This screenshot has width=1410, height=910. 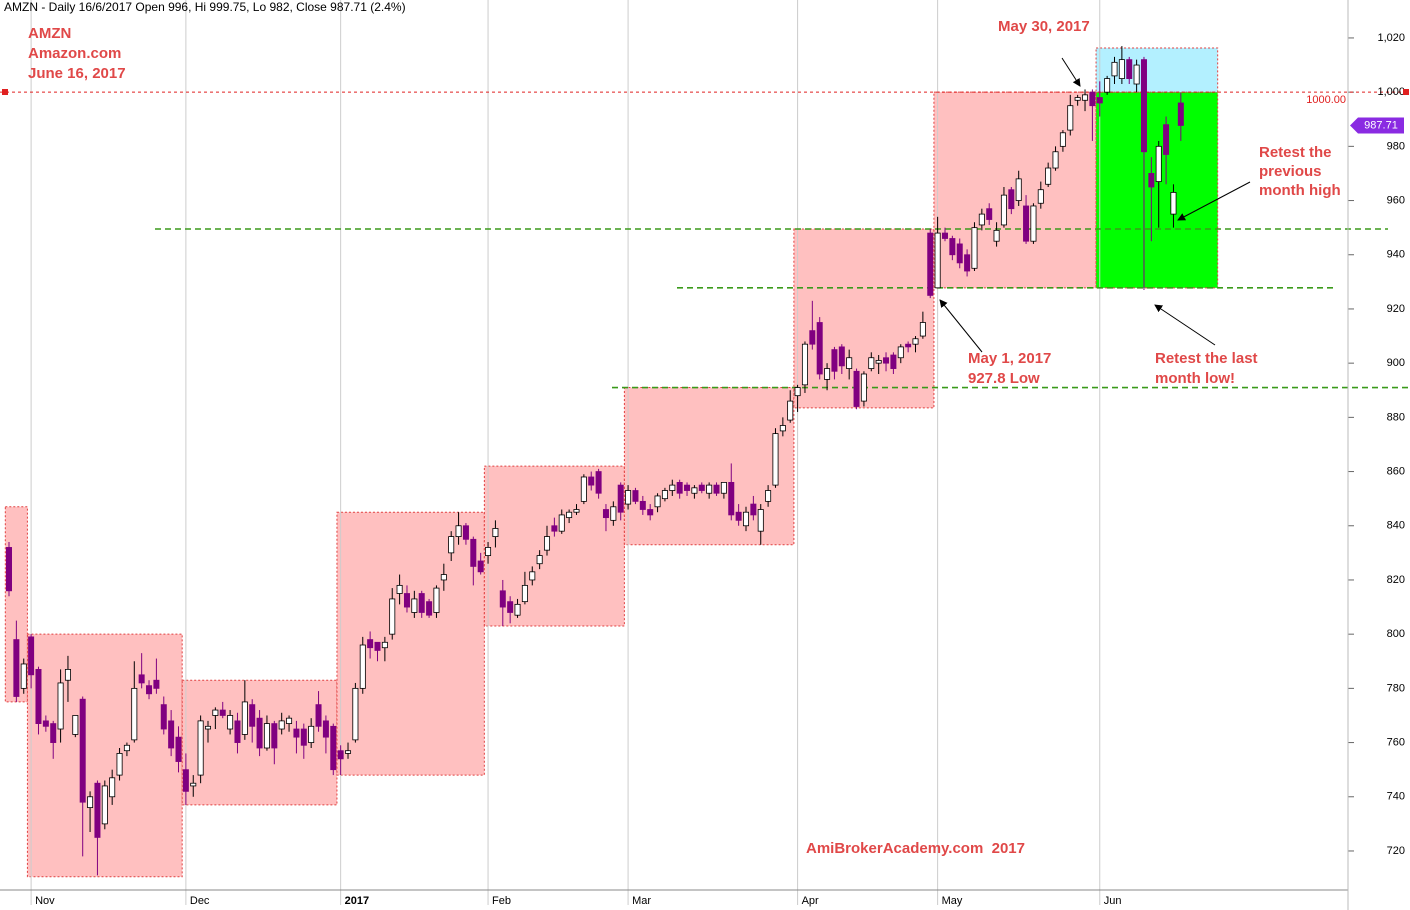 What do you see at coordinates (357, 901) in the screenshot?
I see `x-tick-label: 2017` at bounding box center [357, 901].